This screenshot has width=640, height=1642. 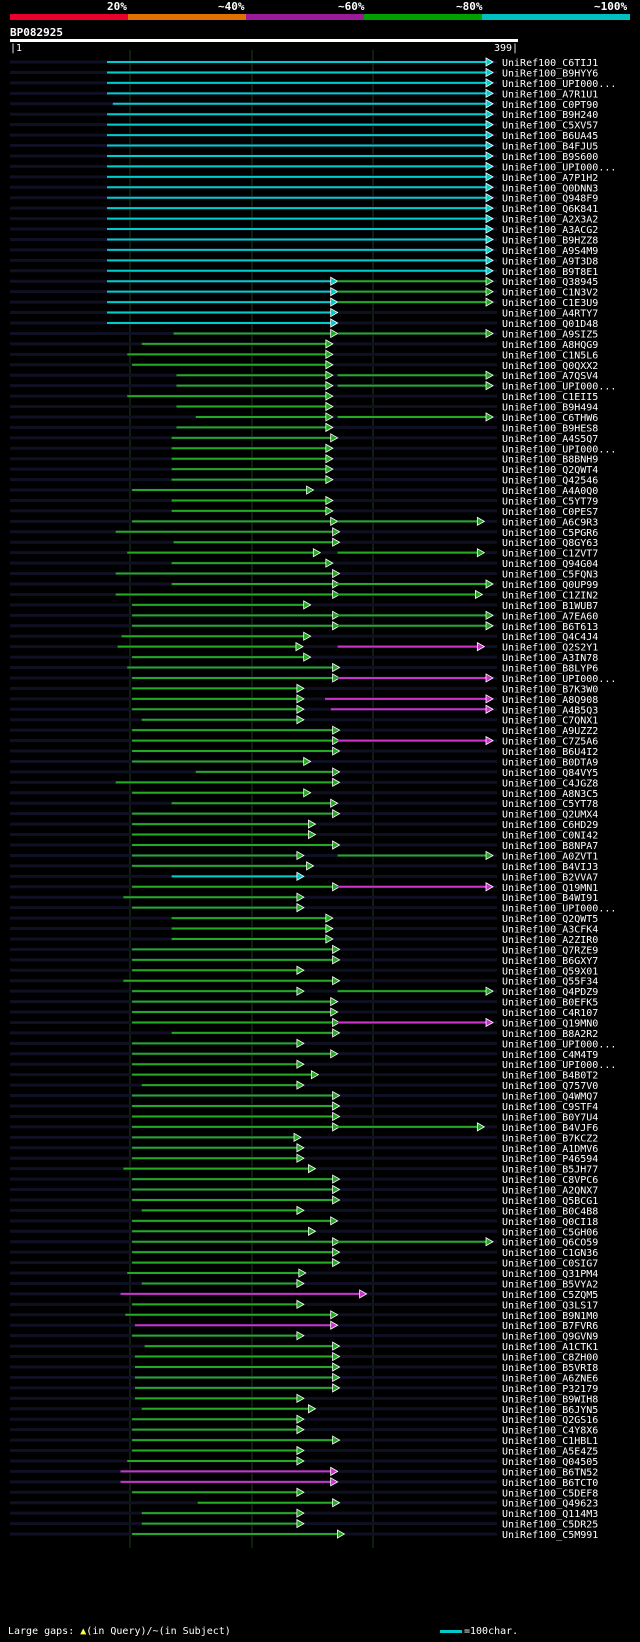 What do you see at coordinates (304, 355) in the screenshot?
I see `hit-row: UniRef100_C1N5L6` at bounding box center [304, 355].